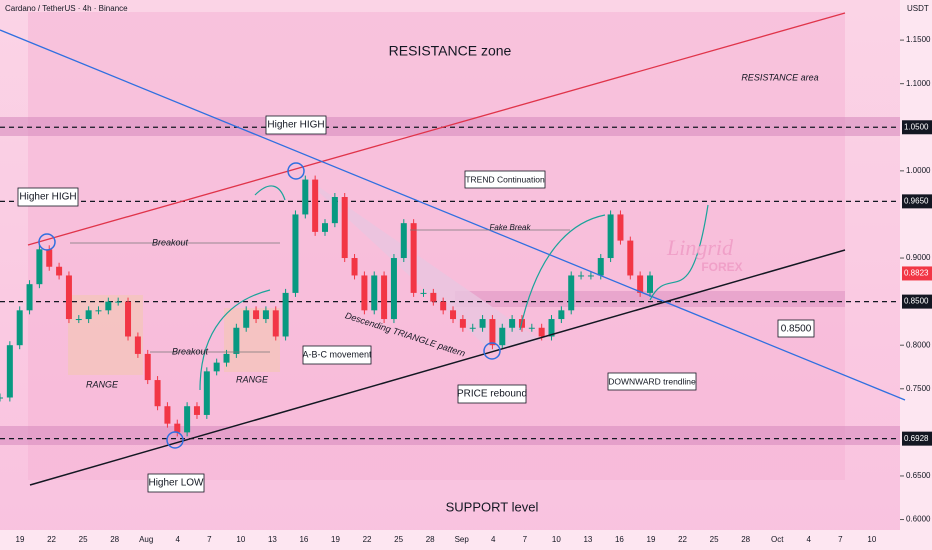 This screenshot has height=550, width=932. I want to click on watermark: FOREX, so click(721, 267).